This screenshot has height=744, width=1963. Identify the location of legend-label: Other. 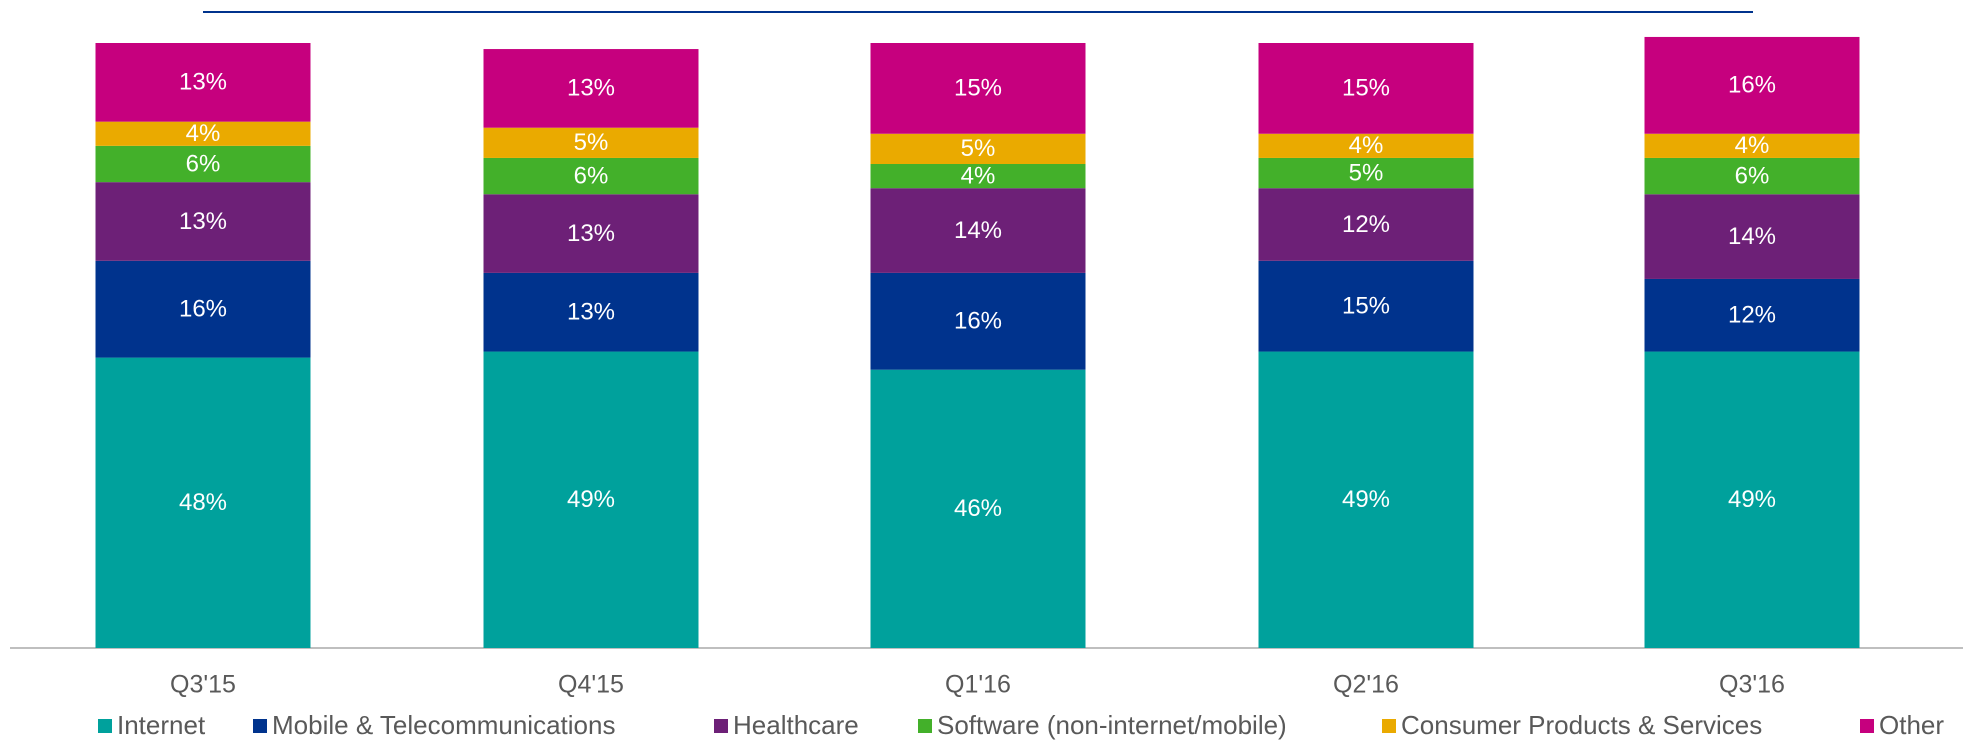
(1911, 725).